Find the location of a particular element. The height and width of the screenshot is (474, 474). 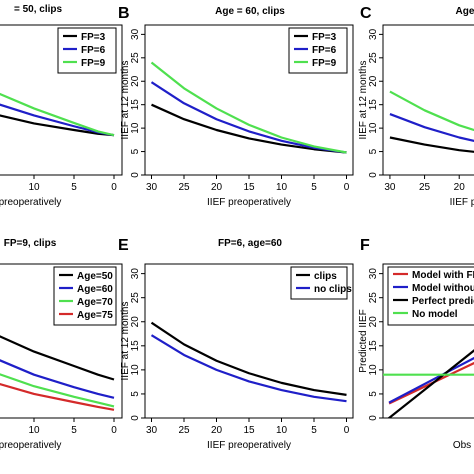

panel-title: FP=6, age=60 is located at coordinates (250, 243).